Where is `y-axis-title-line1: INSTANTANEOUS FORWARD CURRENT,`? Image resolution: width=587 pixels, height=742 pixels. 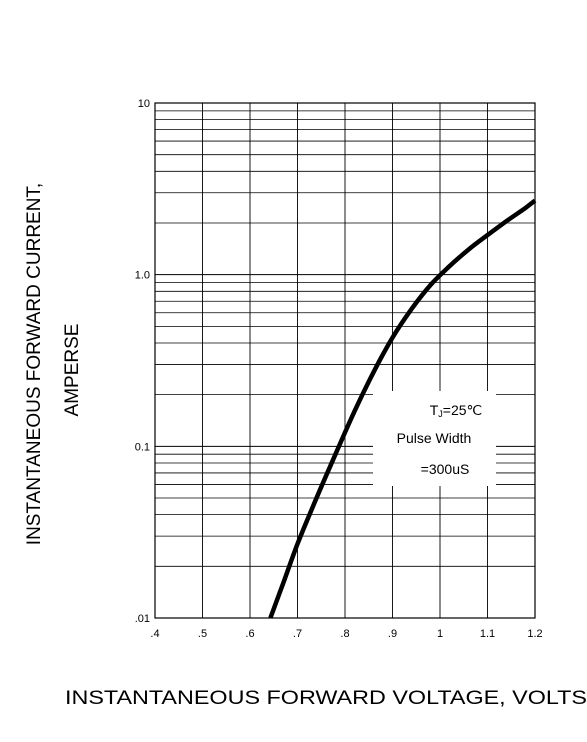
y-axis-title-line1: INSTANTANEOUS FORWARD CURRENT, is located at coordinates (34, 364).